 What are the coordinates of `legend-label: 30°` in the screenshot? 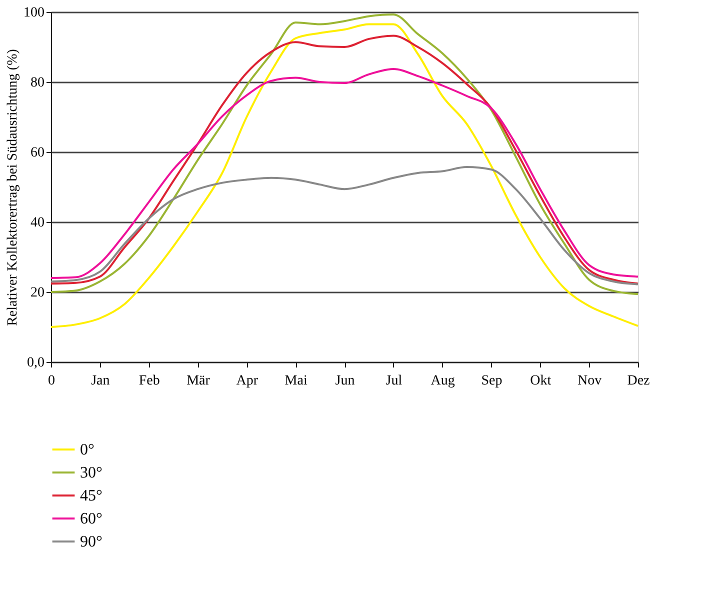 It's located at (91, 473).